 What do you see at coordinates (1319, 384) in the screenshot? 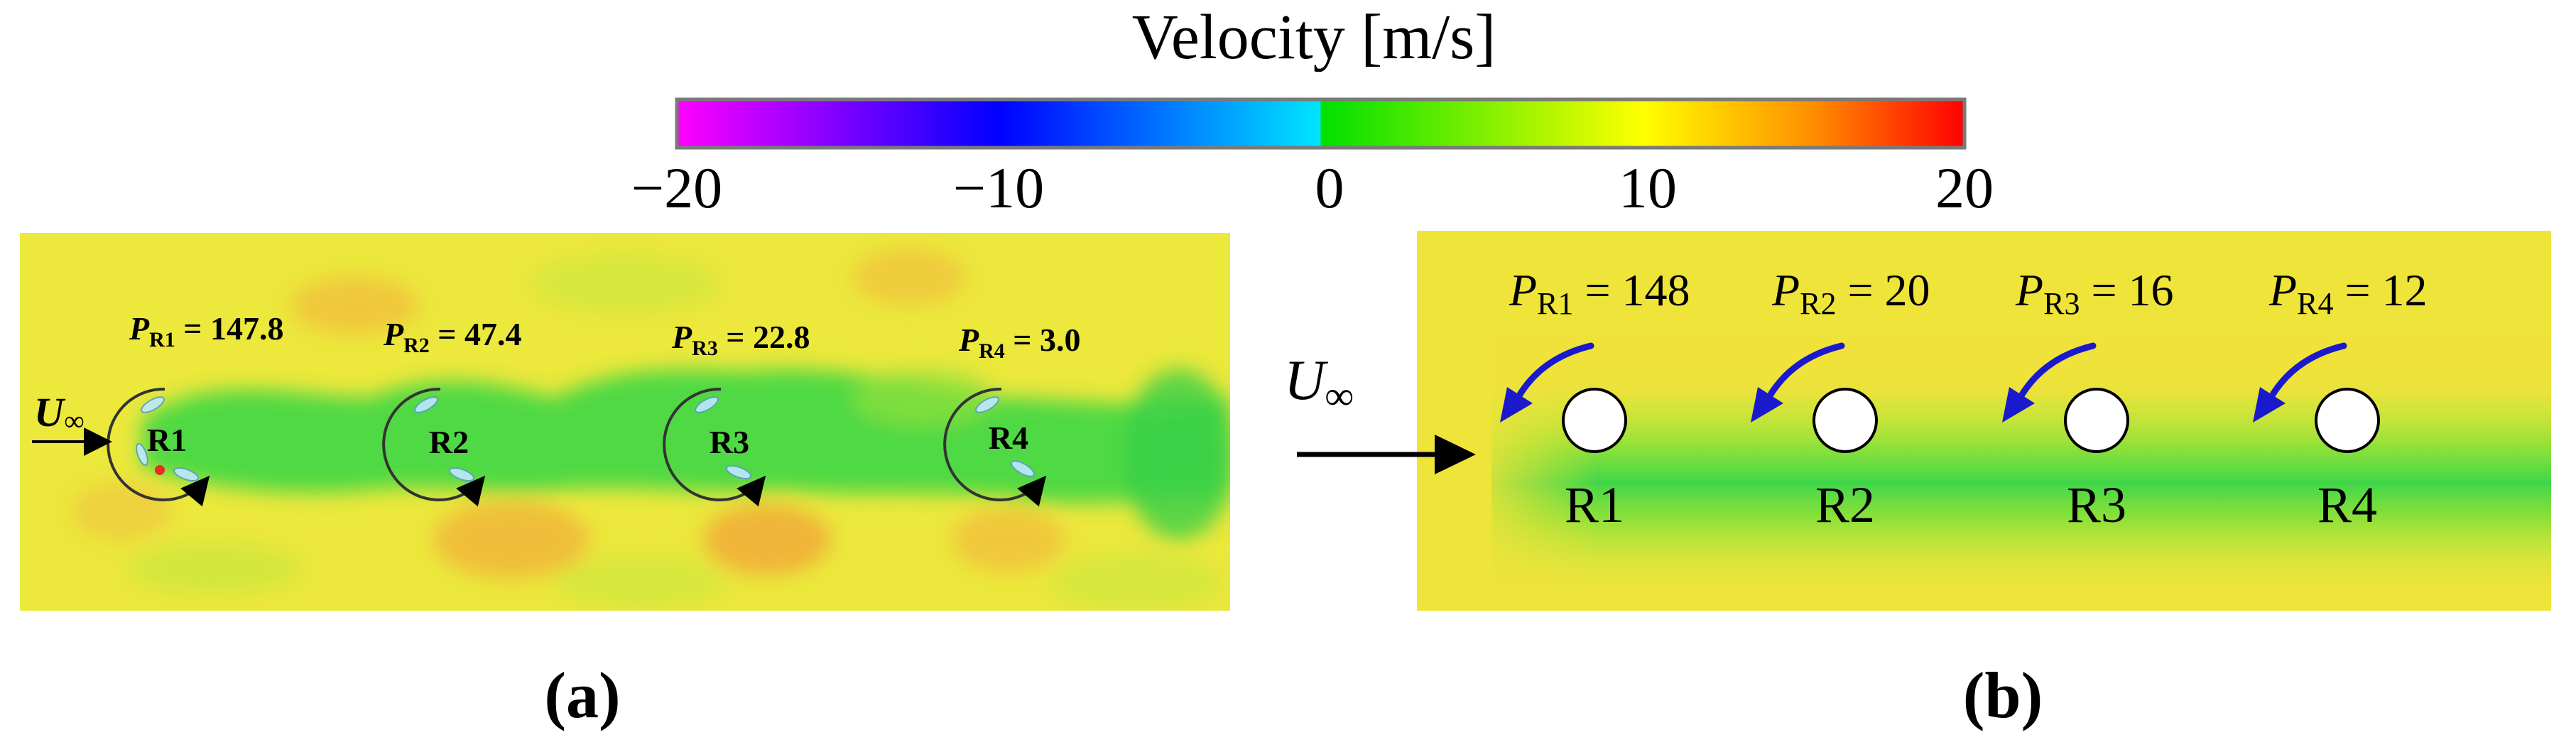
I see `freestream-label-b: U∞` at bounding box center [1319, 384].